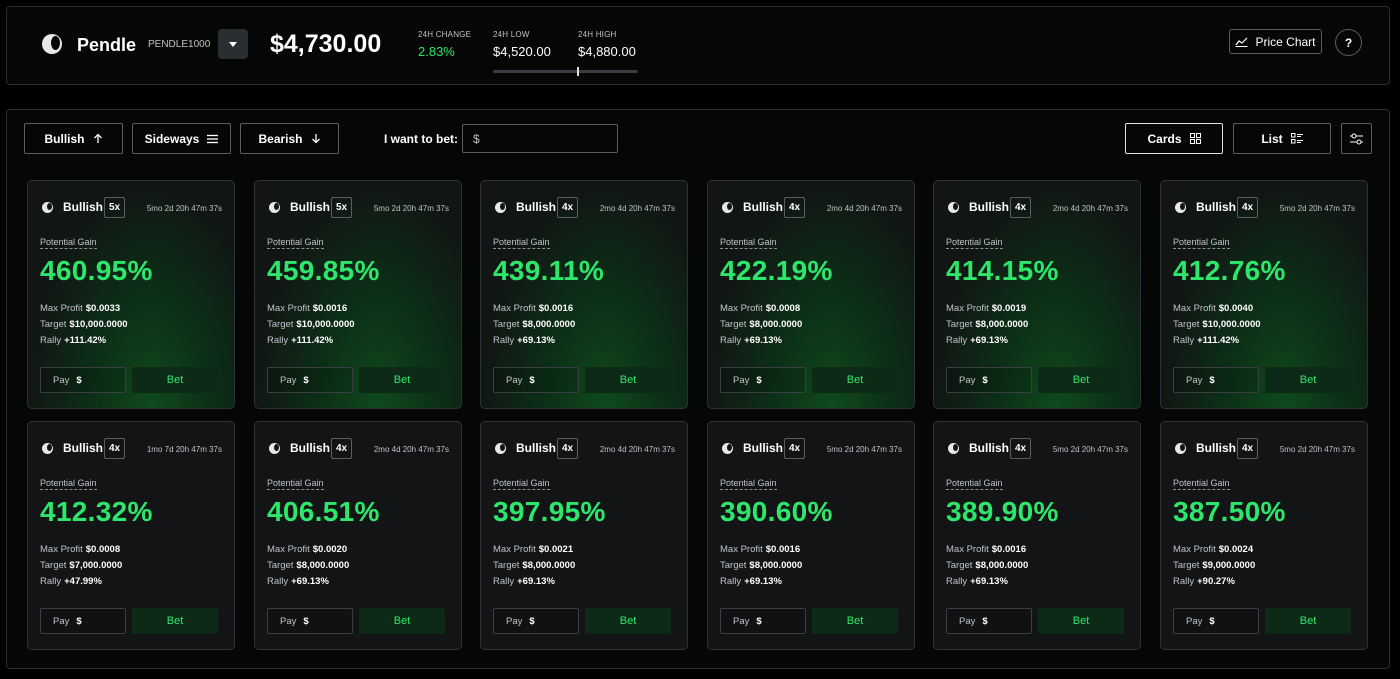  I want to click on bullish-filter-button: Bullish, so click(73, 138).